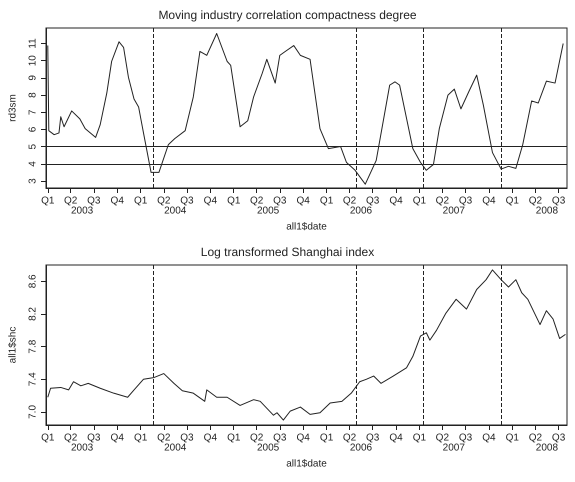 The image size is (575, 482). Describe the element at coordinates (33, 112) in the screenshot. I see `y-tick-label: 7` at that location.